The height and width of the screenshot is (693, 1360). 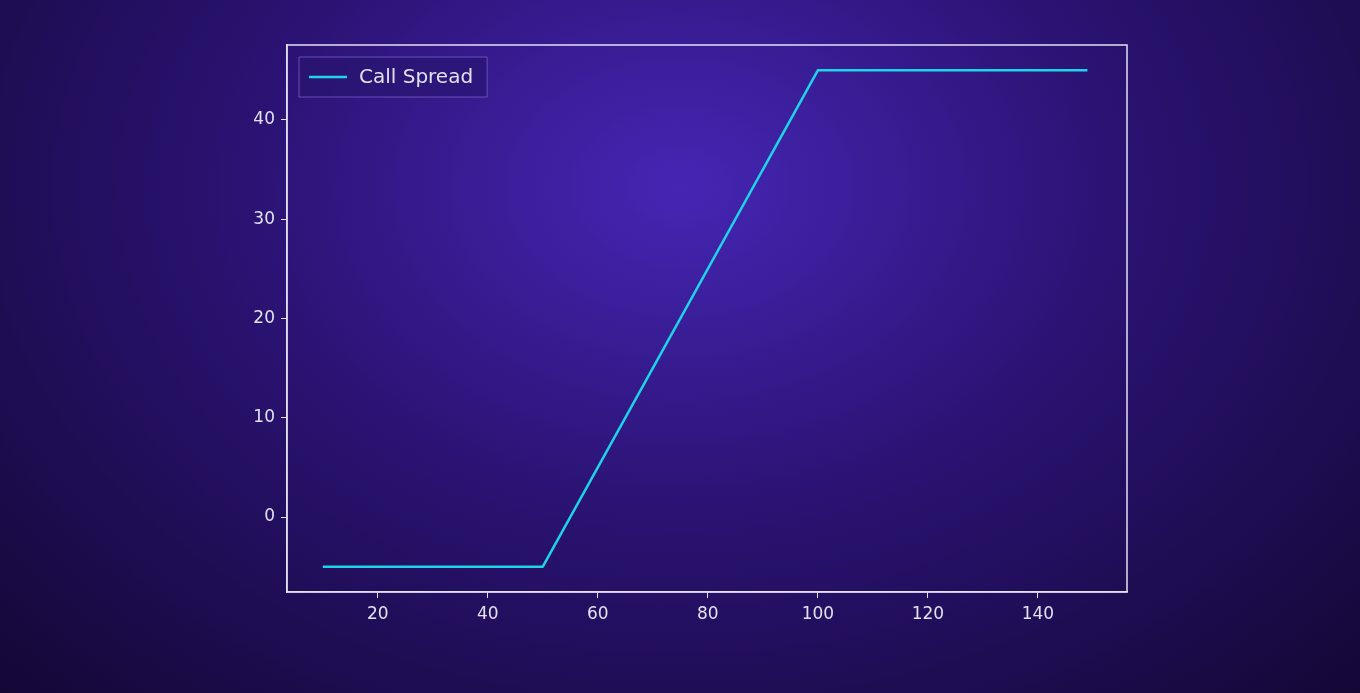 What do you see at coordinates (708, 612) in the screenshot?
I see `x-tick-label: 80` at bounding box center [708, 612].